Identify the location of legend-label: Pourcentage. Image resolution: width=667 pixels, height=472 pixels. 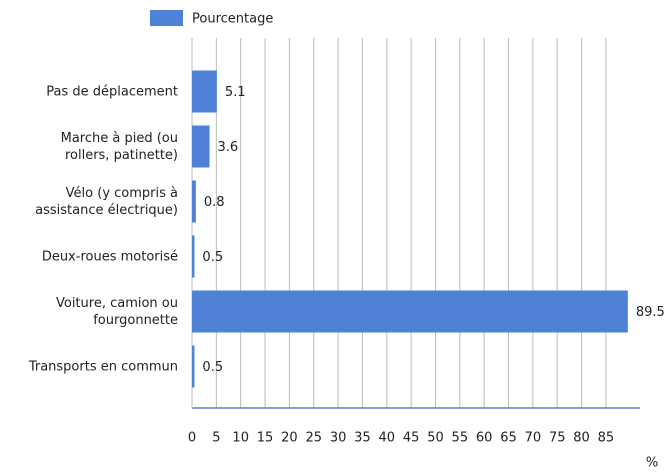
(232, 19).